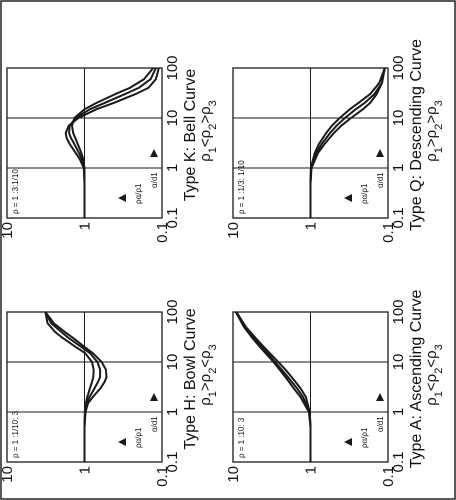  I want to click on ratio-label: ρ = 1 :10: 3, so click(241, 437).